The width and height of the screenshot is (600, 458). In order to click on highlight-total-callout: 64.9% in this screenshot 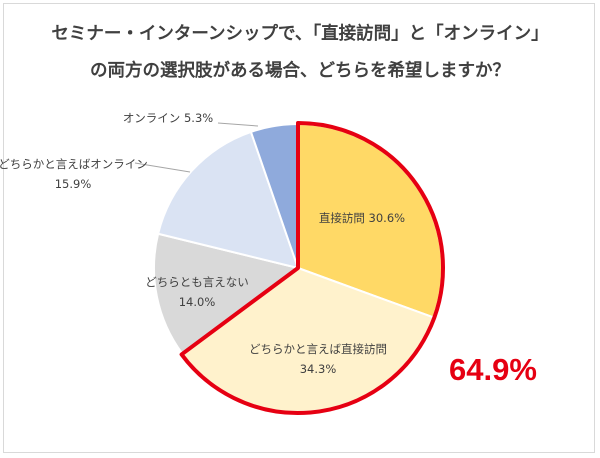, I will do `click(493, 369)`.